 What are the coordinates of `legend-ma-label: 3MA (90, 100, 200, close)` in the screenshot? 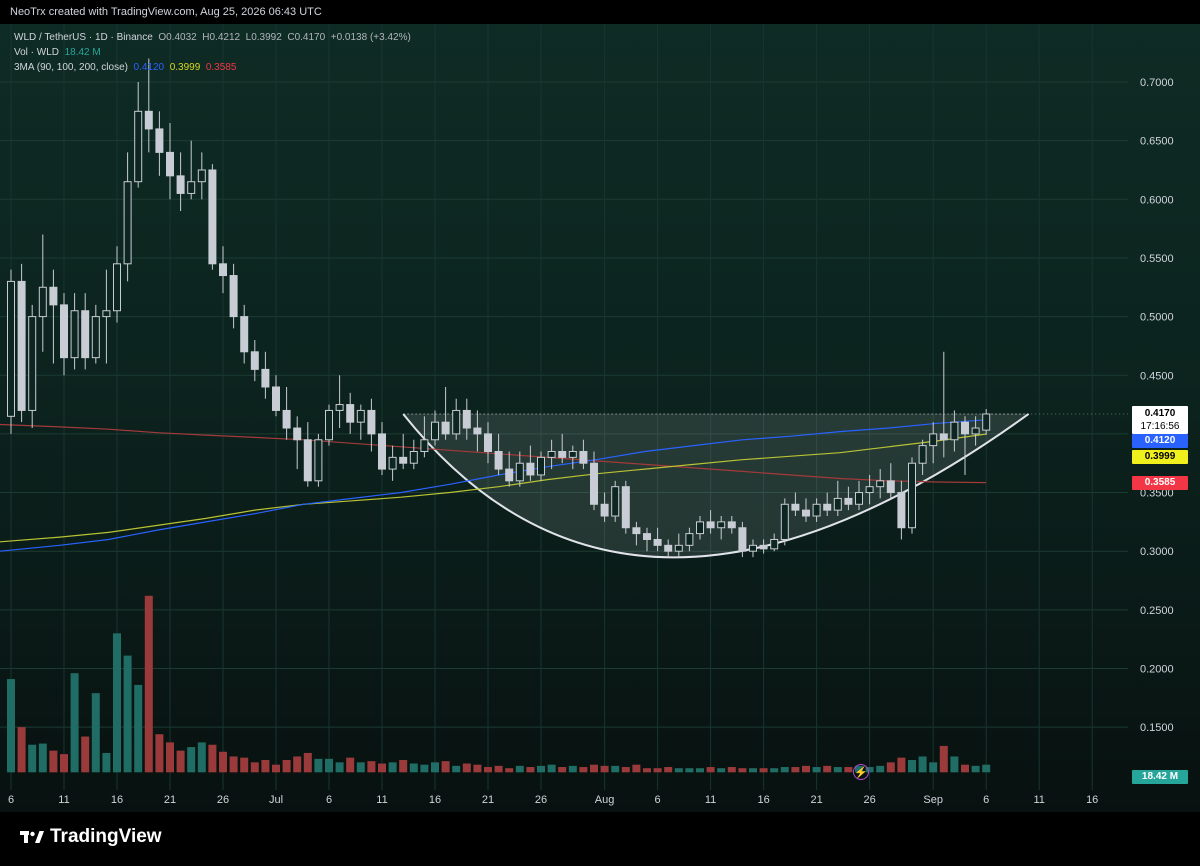 It's located at (71, 67).